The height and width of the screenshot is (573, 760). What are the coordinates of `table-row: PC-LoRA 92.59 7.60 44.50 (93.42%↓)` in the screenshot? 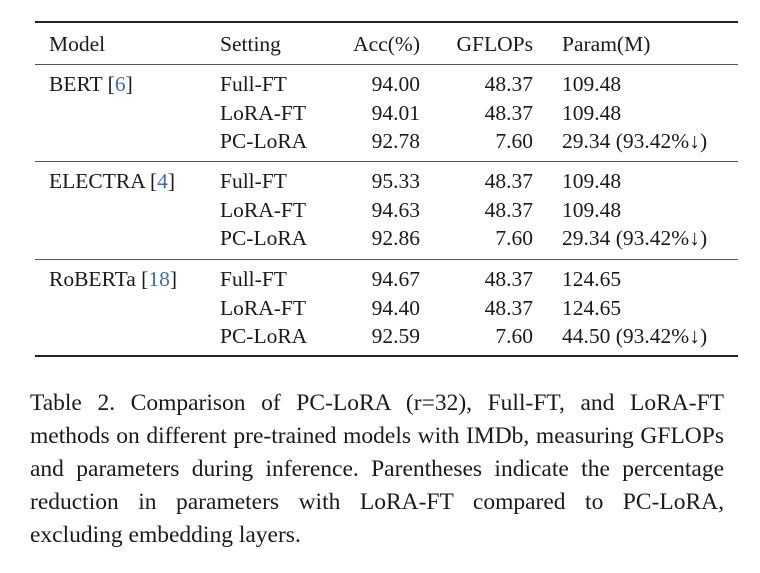 It's located at (380, 336).